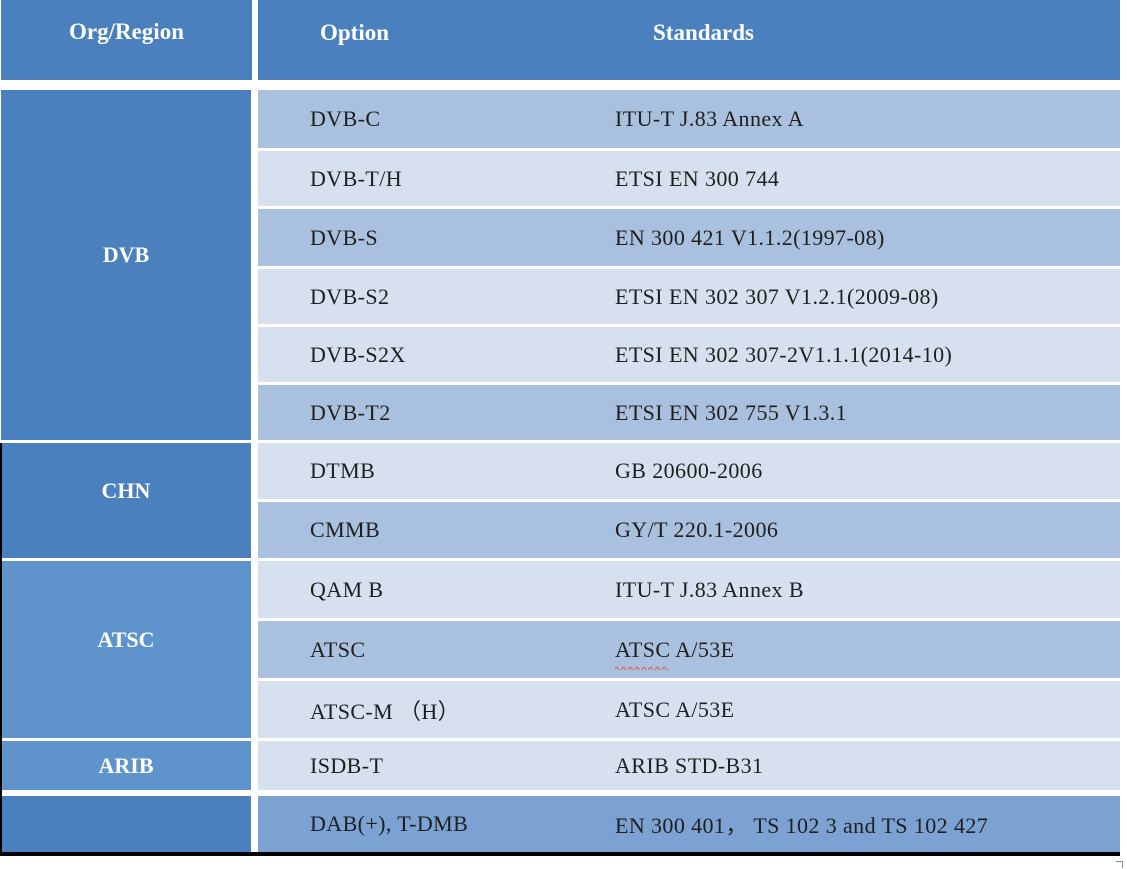  What do you see at coordinates (675, 649) in the screenshot?
I see `standards-text: ATSC A/53E` at bounding box center [675, 649].